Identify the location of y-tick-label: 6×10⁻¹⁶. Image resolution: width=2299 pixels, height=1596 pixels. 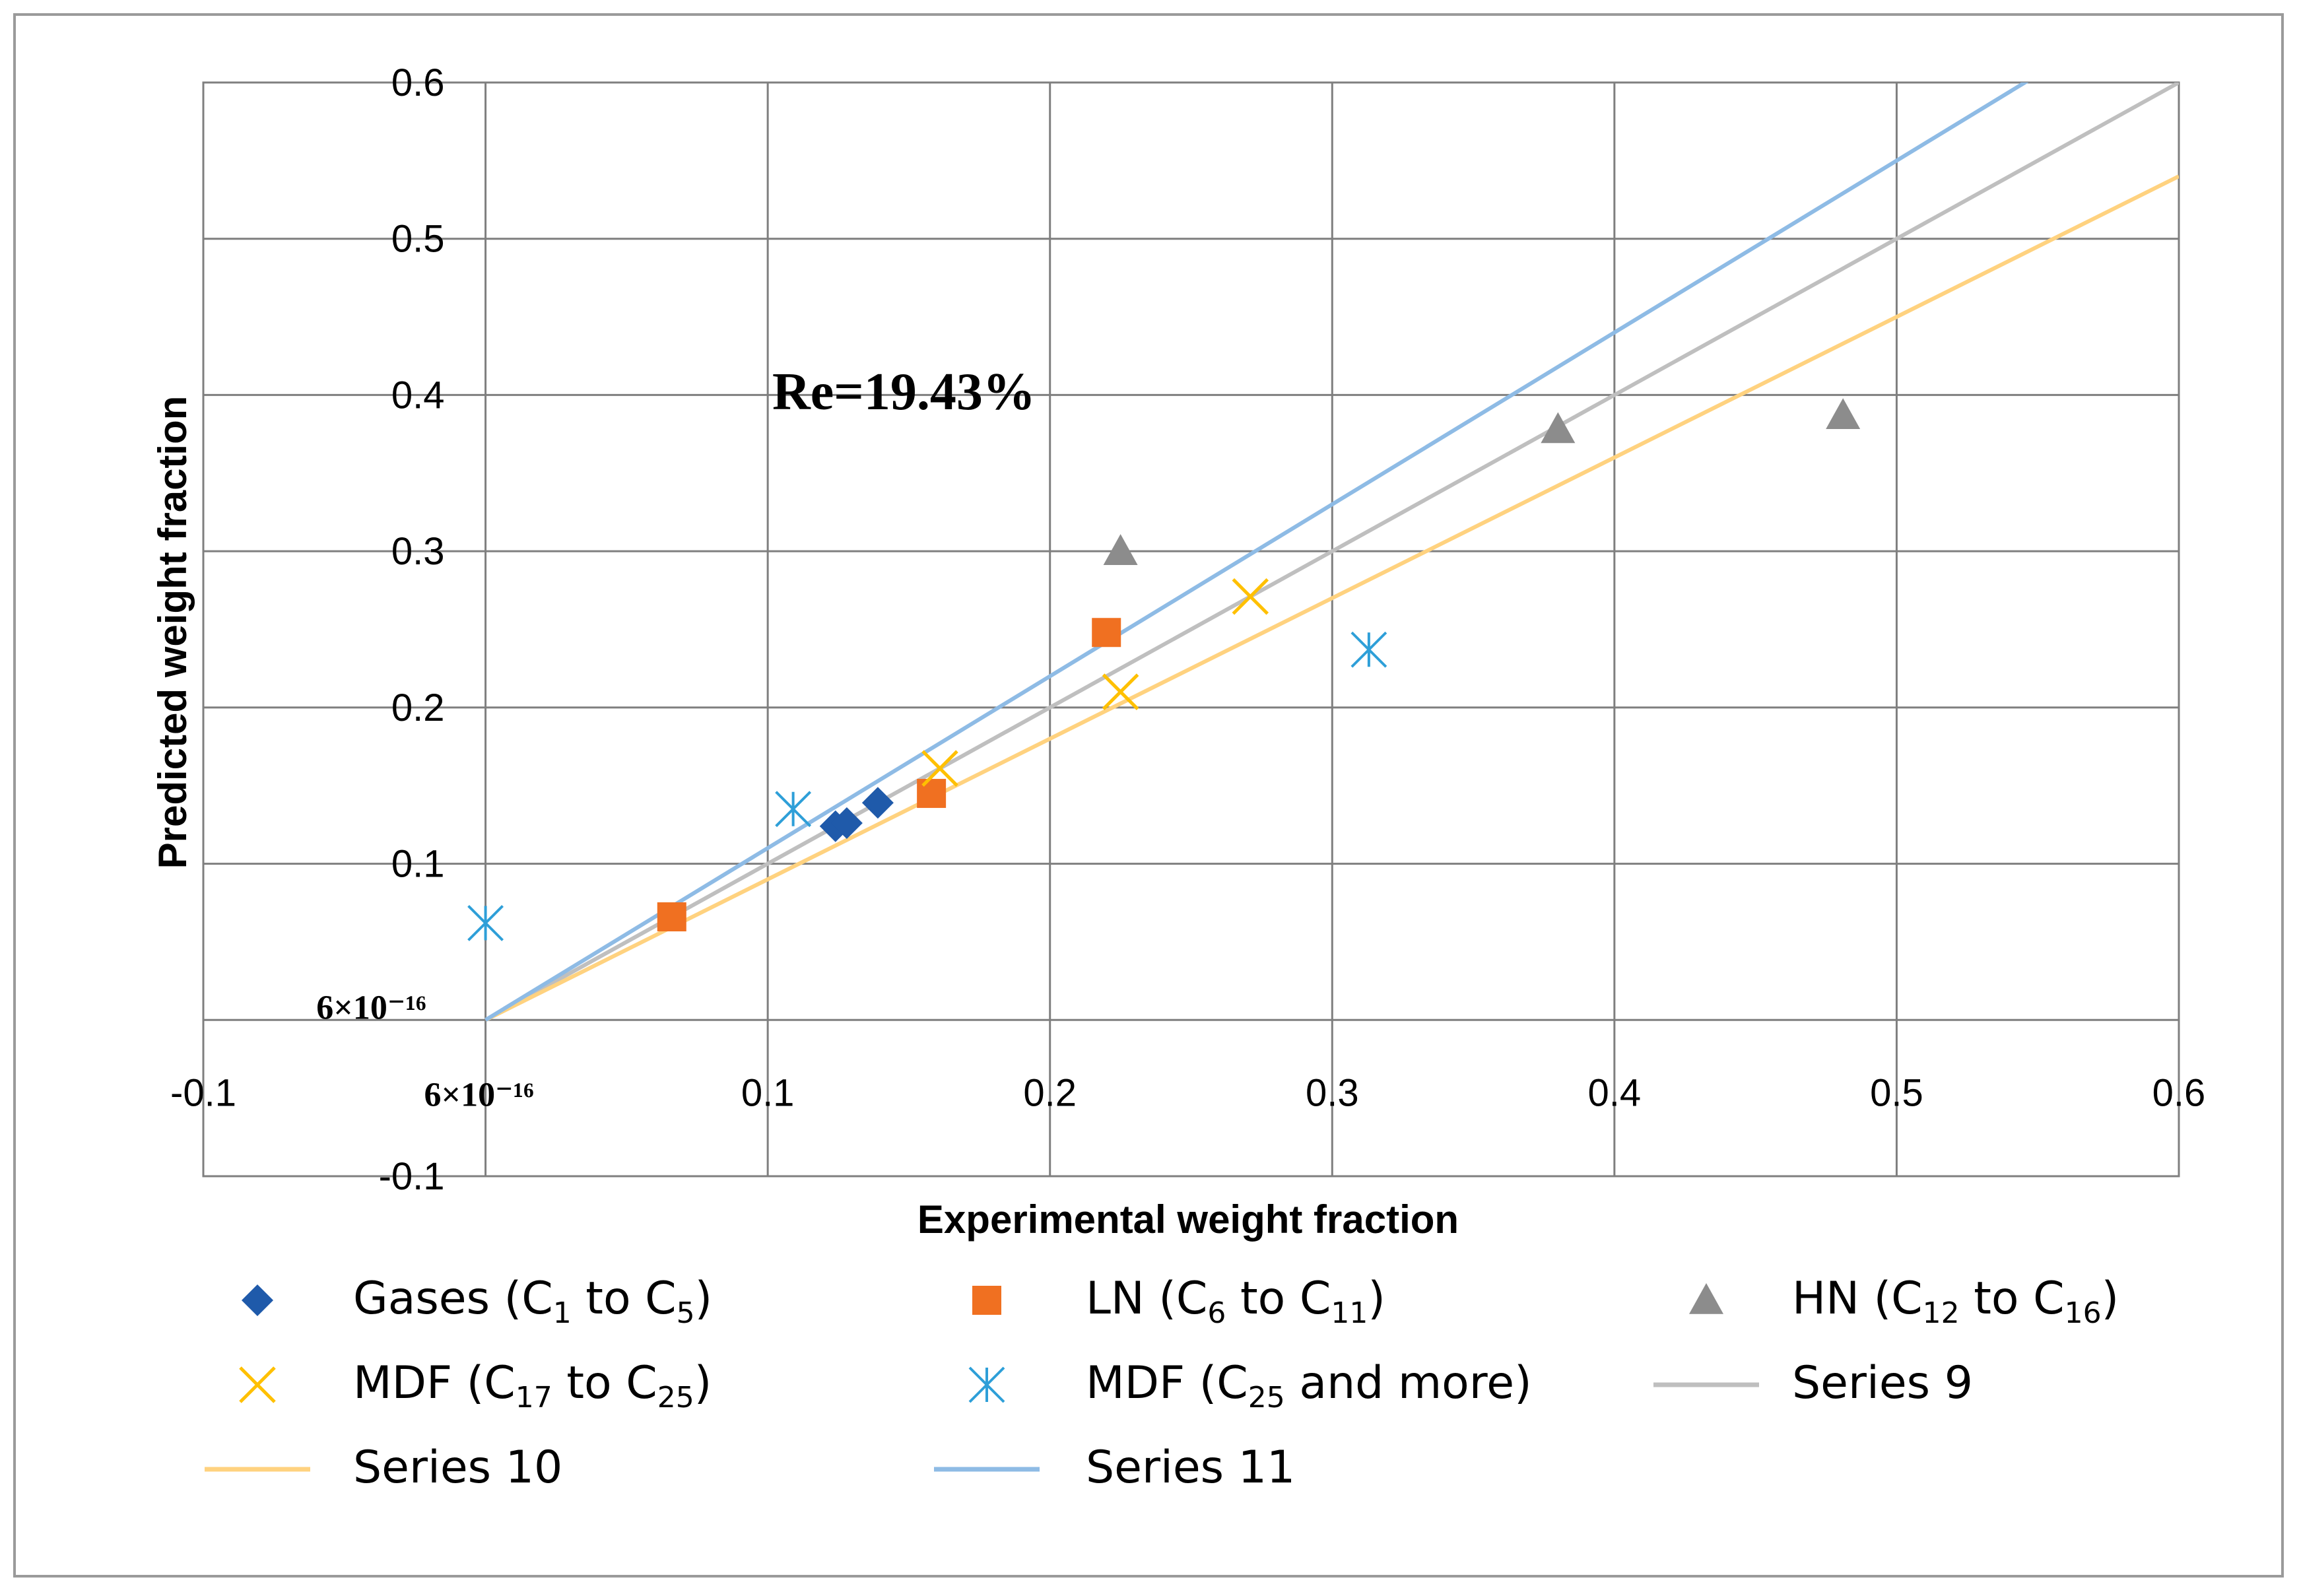
(371, 1008).